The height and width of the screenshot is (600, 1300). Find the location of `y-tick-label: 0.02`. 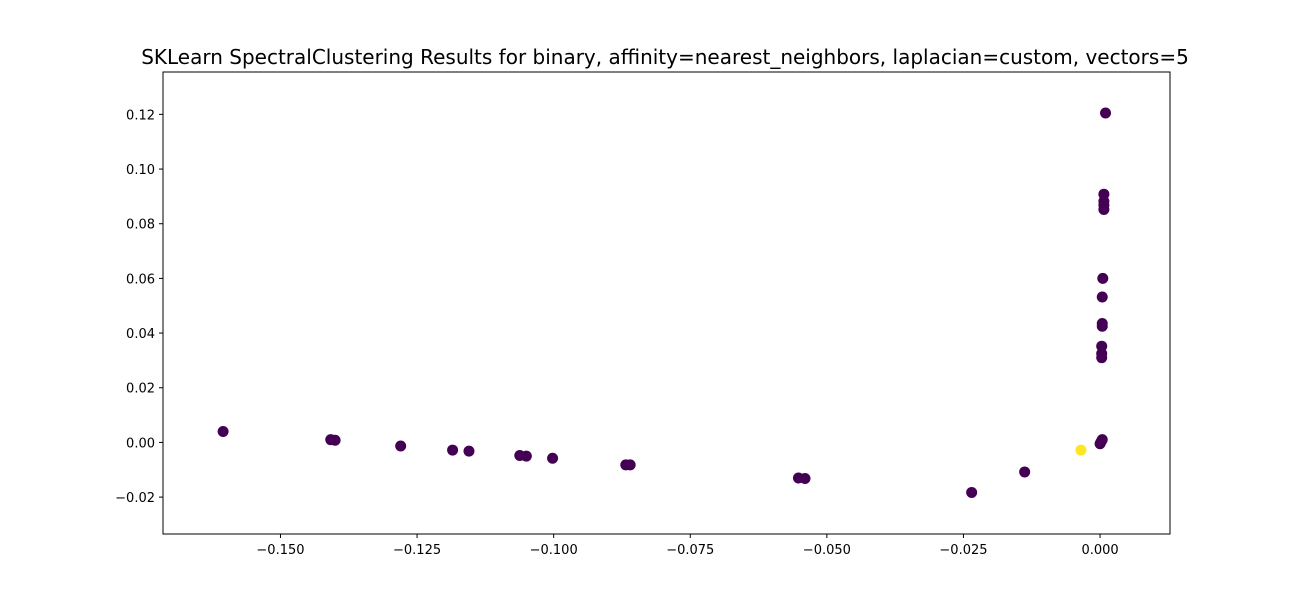

y-tick-label: 0.02 is located at coordinates (140, 389).